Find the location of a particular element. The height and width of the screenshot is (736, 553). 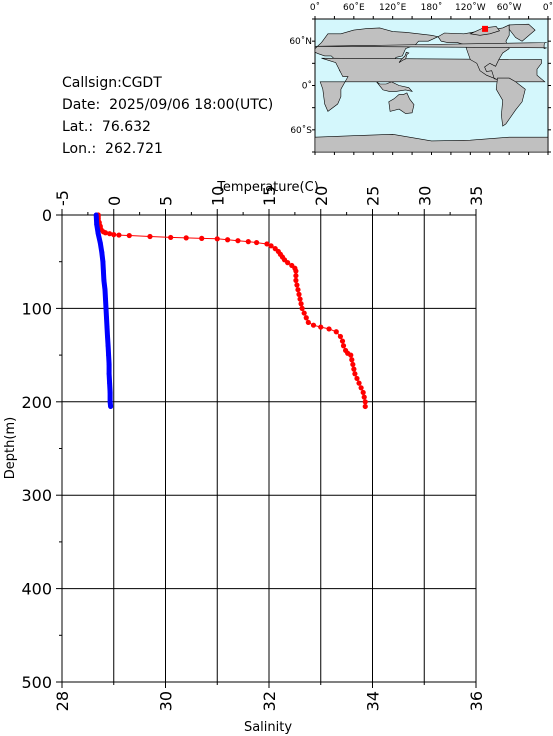

map-longitude-label: 60˚E is located at coordinates (354, 7).